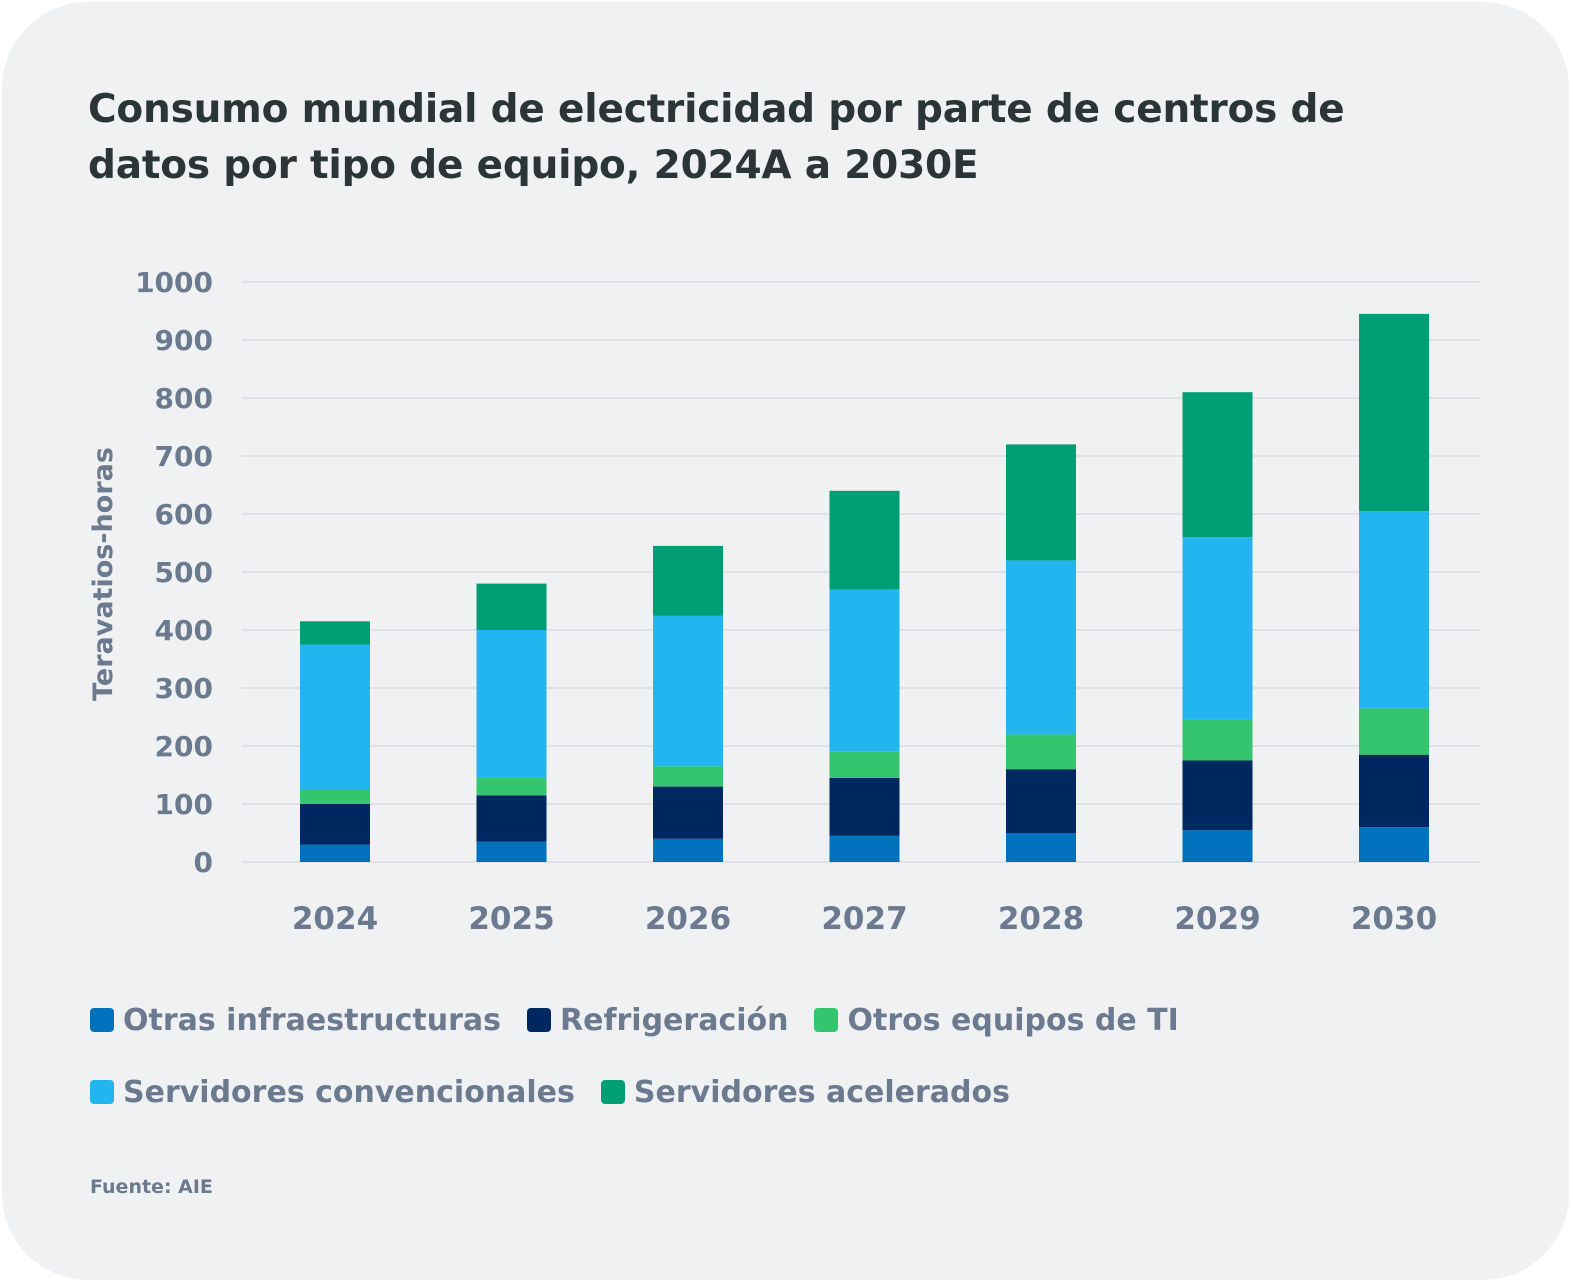 The width and height of the screenshot is (1573, 1284). I want to click on legend-item: Otros equipos de TI, so click(996, 1020).